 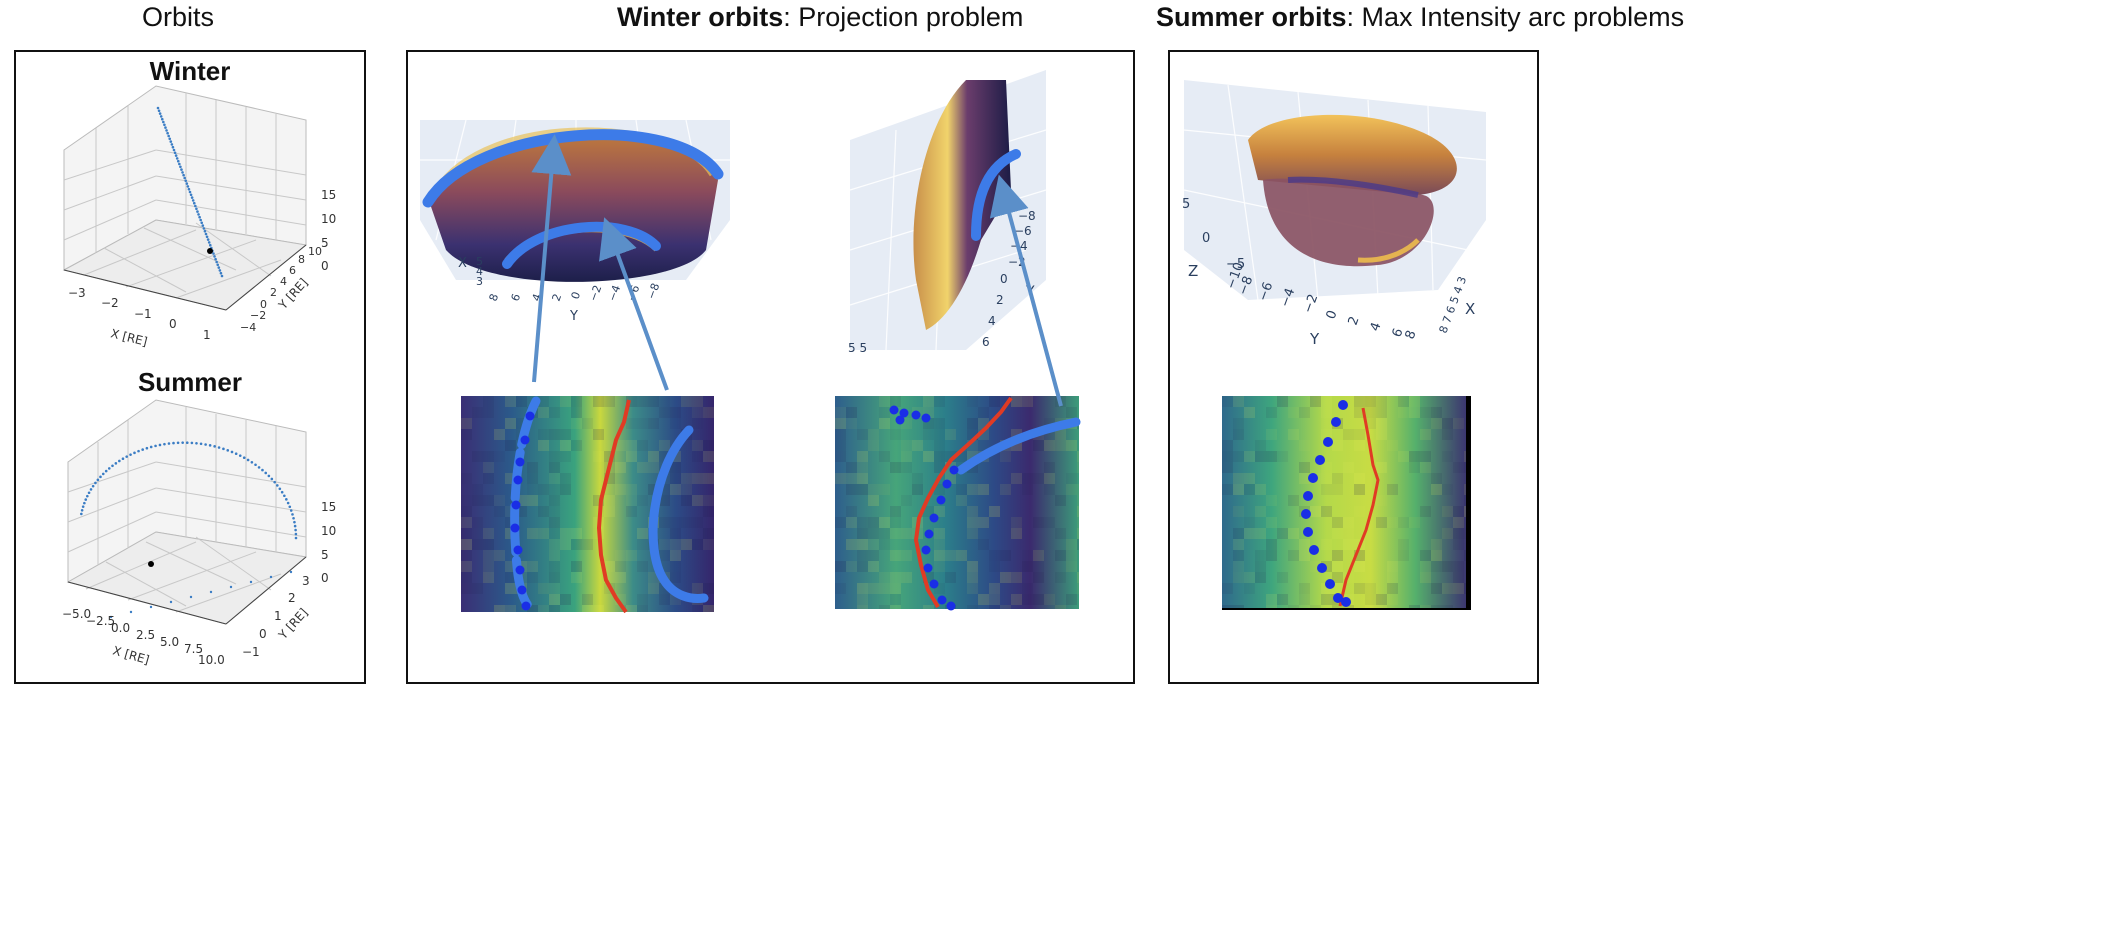 What do you see at coordinates (100, 621) in the screenshot?
I see `summer-x-tick: −2.5` at bounding box center [100, 621].